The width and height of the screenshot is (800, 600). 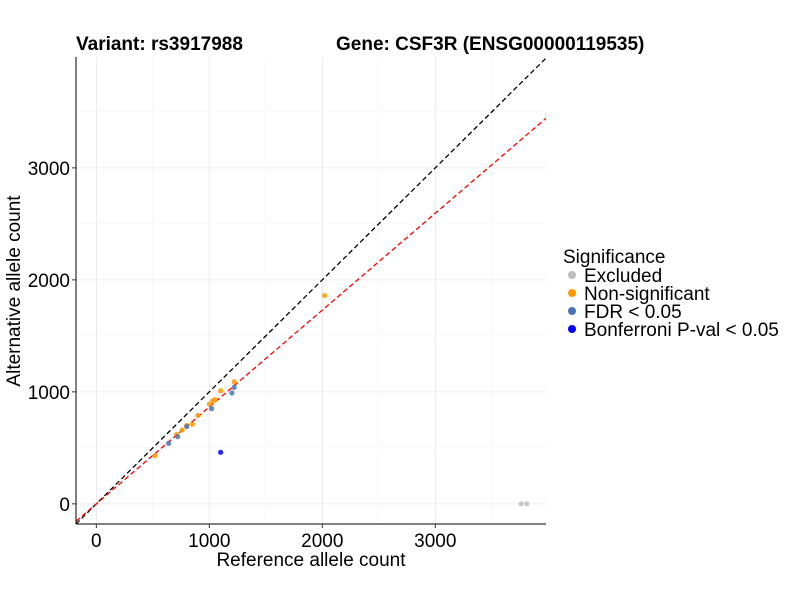 What do you see at coordinates (311, 560) in the screenshot?
I see `x-axis-title: Reference allele count` at bounding box center [311, 560].